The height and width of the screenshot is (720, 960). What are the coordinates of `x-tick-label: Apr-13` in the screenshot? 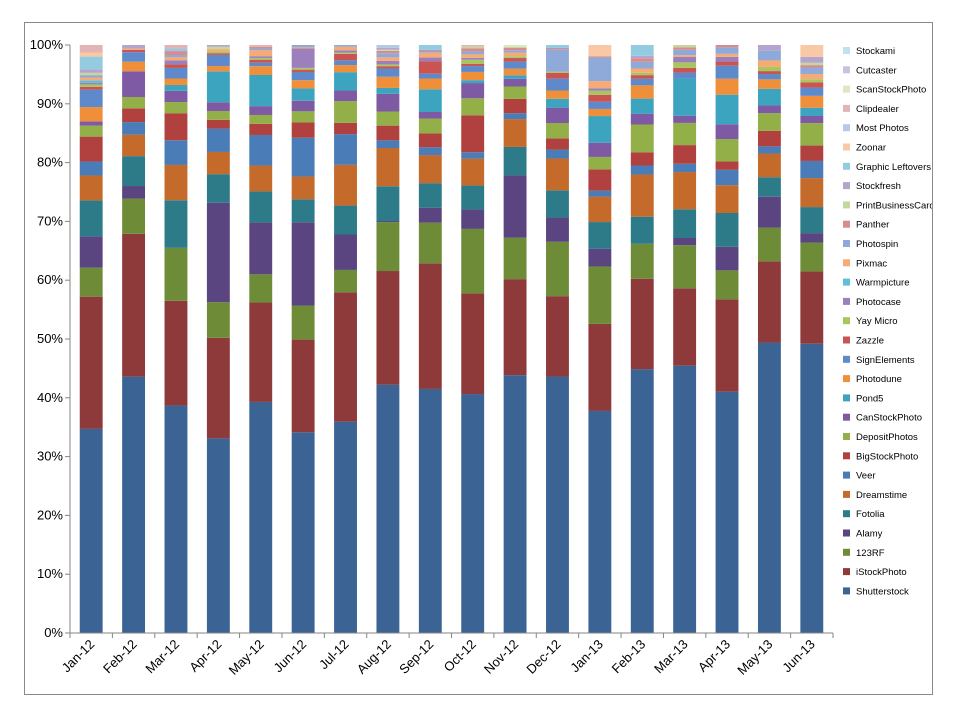 It's located at (714, 656).